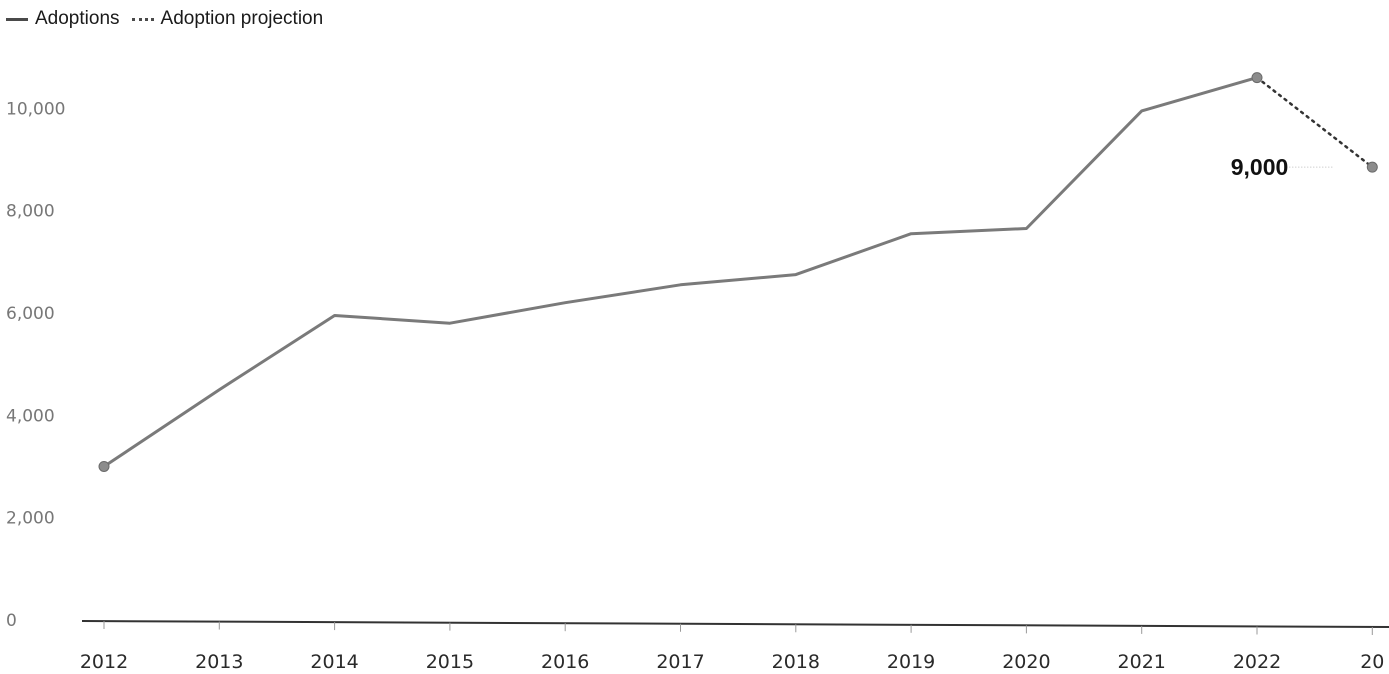 The height and width of the screenshot is (674, 1389). What do you see at coordinates (242, 18) in the screenshot?
I see `legend-label-adoption-projection: Adoption projection` at bounding box center [242, 18].